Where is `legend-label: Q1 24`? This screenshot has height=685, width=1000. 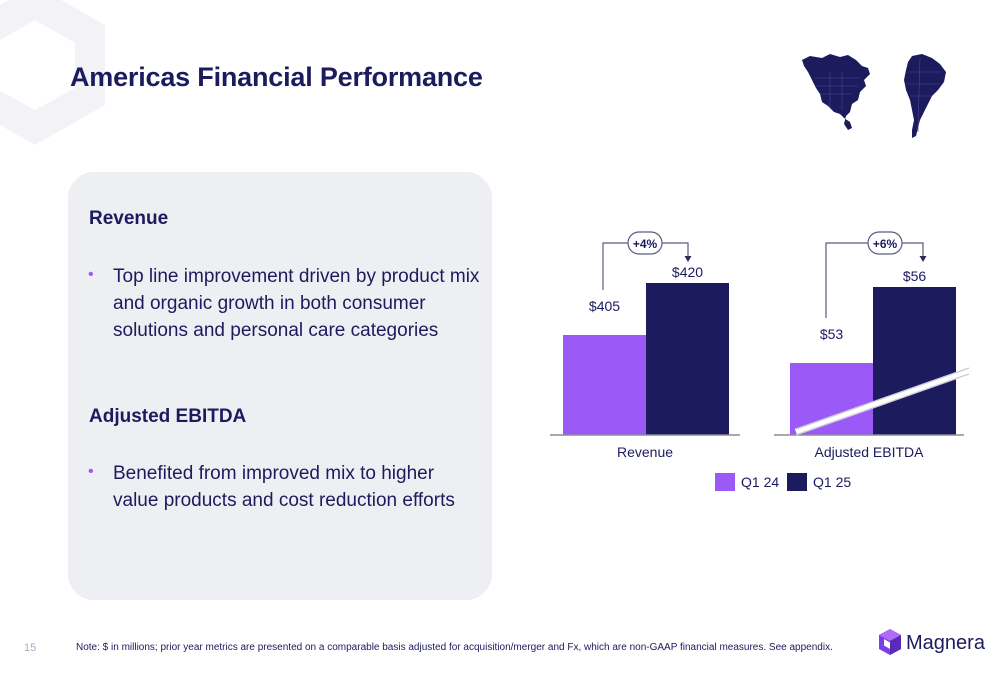
legend-label: Q1 24 is located at coordinates (760, 482).